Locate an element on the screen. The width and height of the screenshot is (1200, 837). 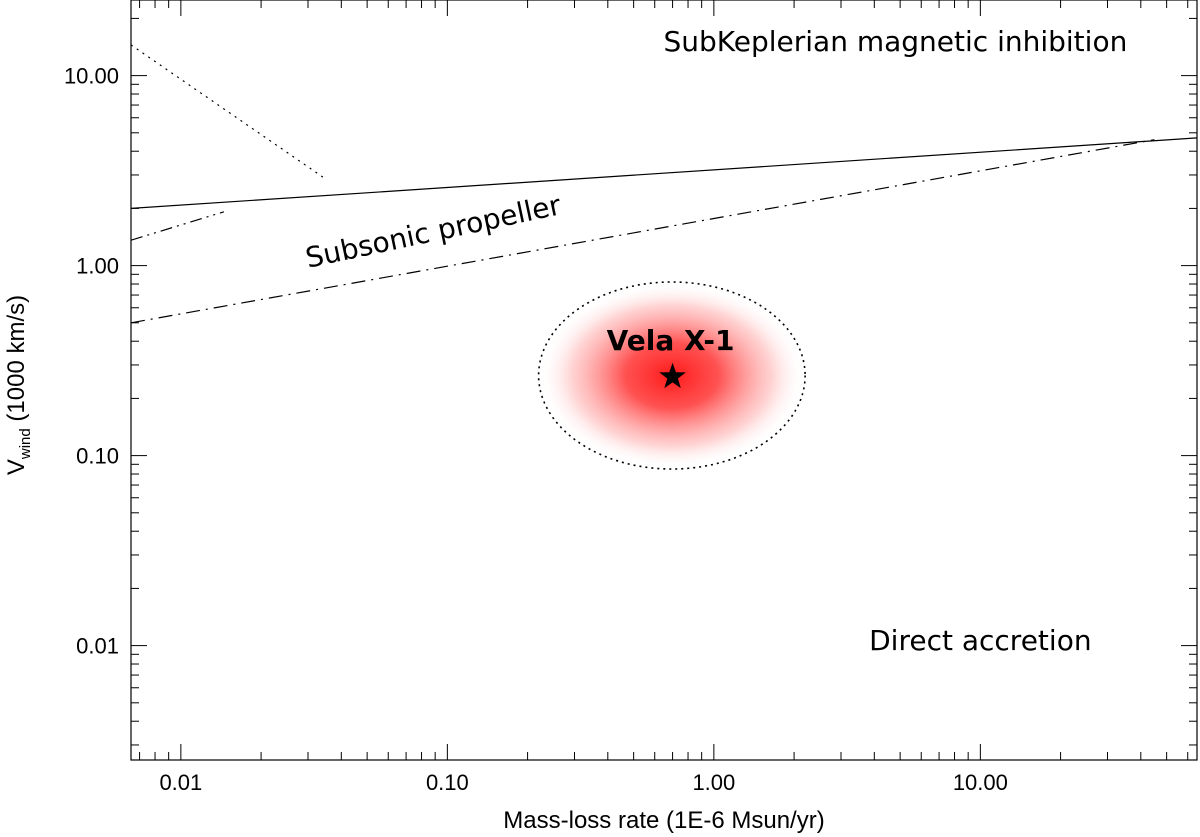
region-label: Subsonic propeller is located at coordinates (434, 231).